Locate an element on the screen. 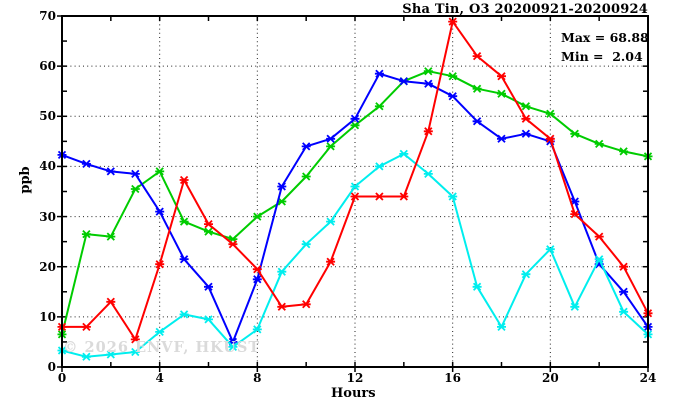 Image resolution: width=674 pixels, height=409 pixels. y-tick-label: 0 is located at coordinates (51, 367).